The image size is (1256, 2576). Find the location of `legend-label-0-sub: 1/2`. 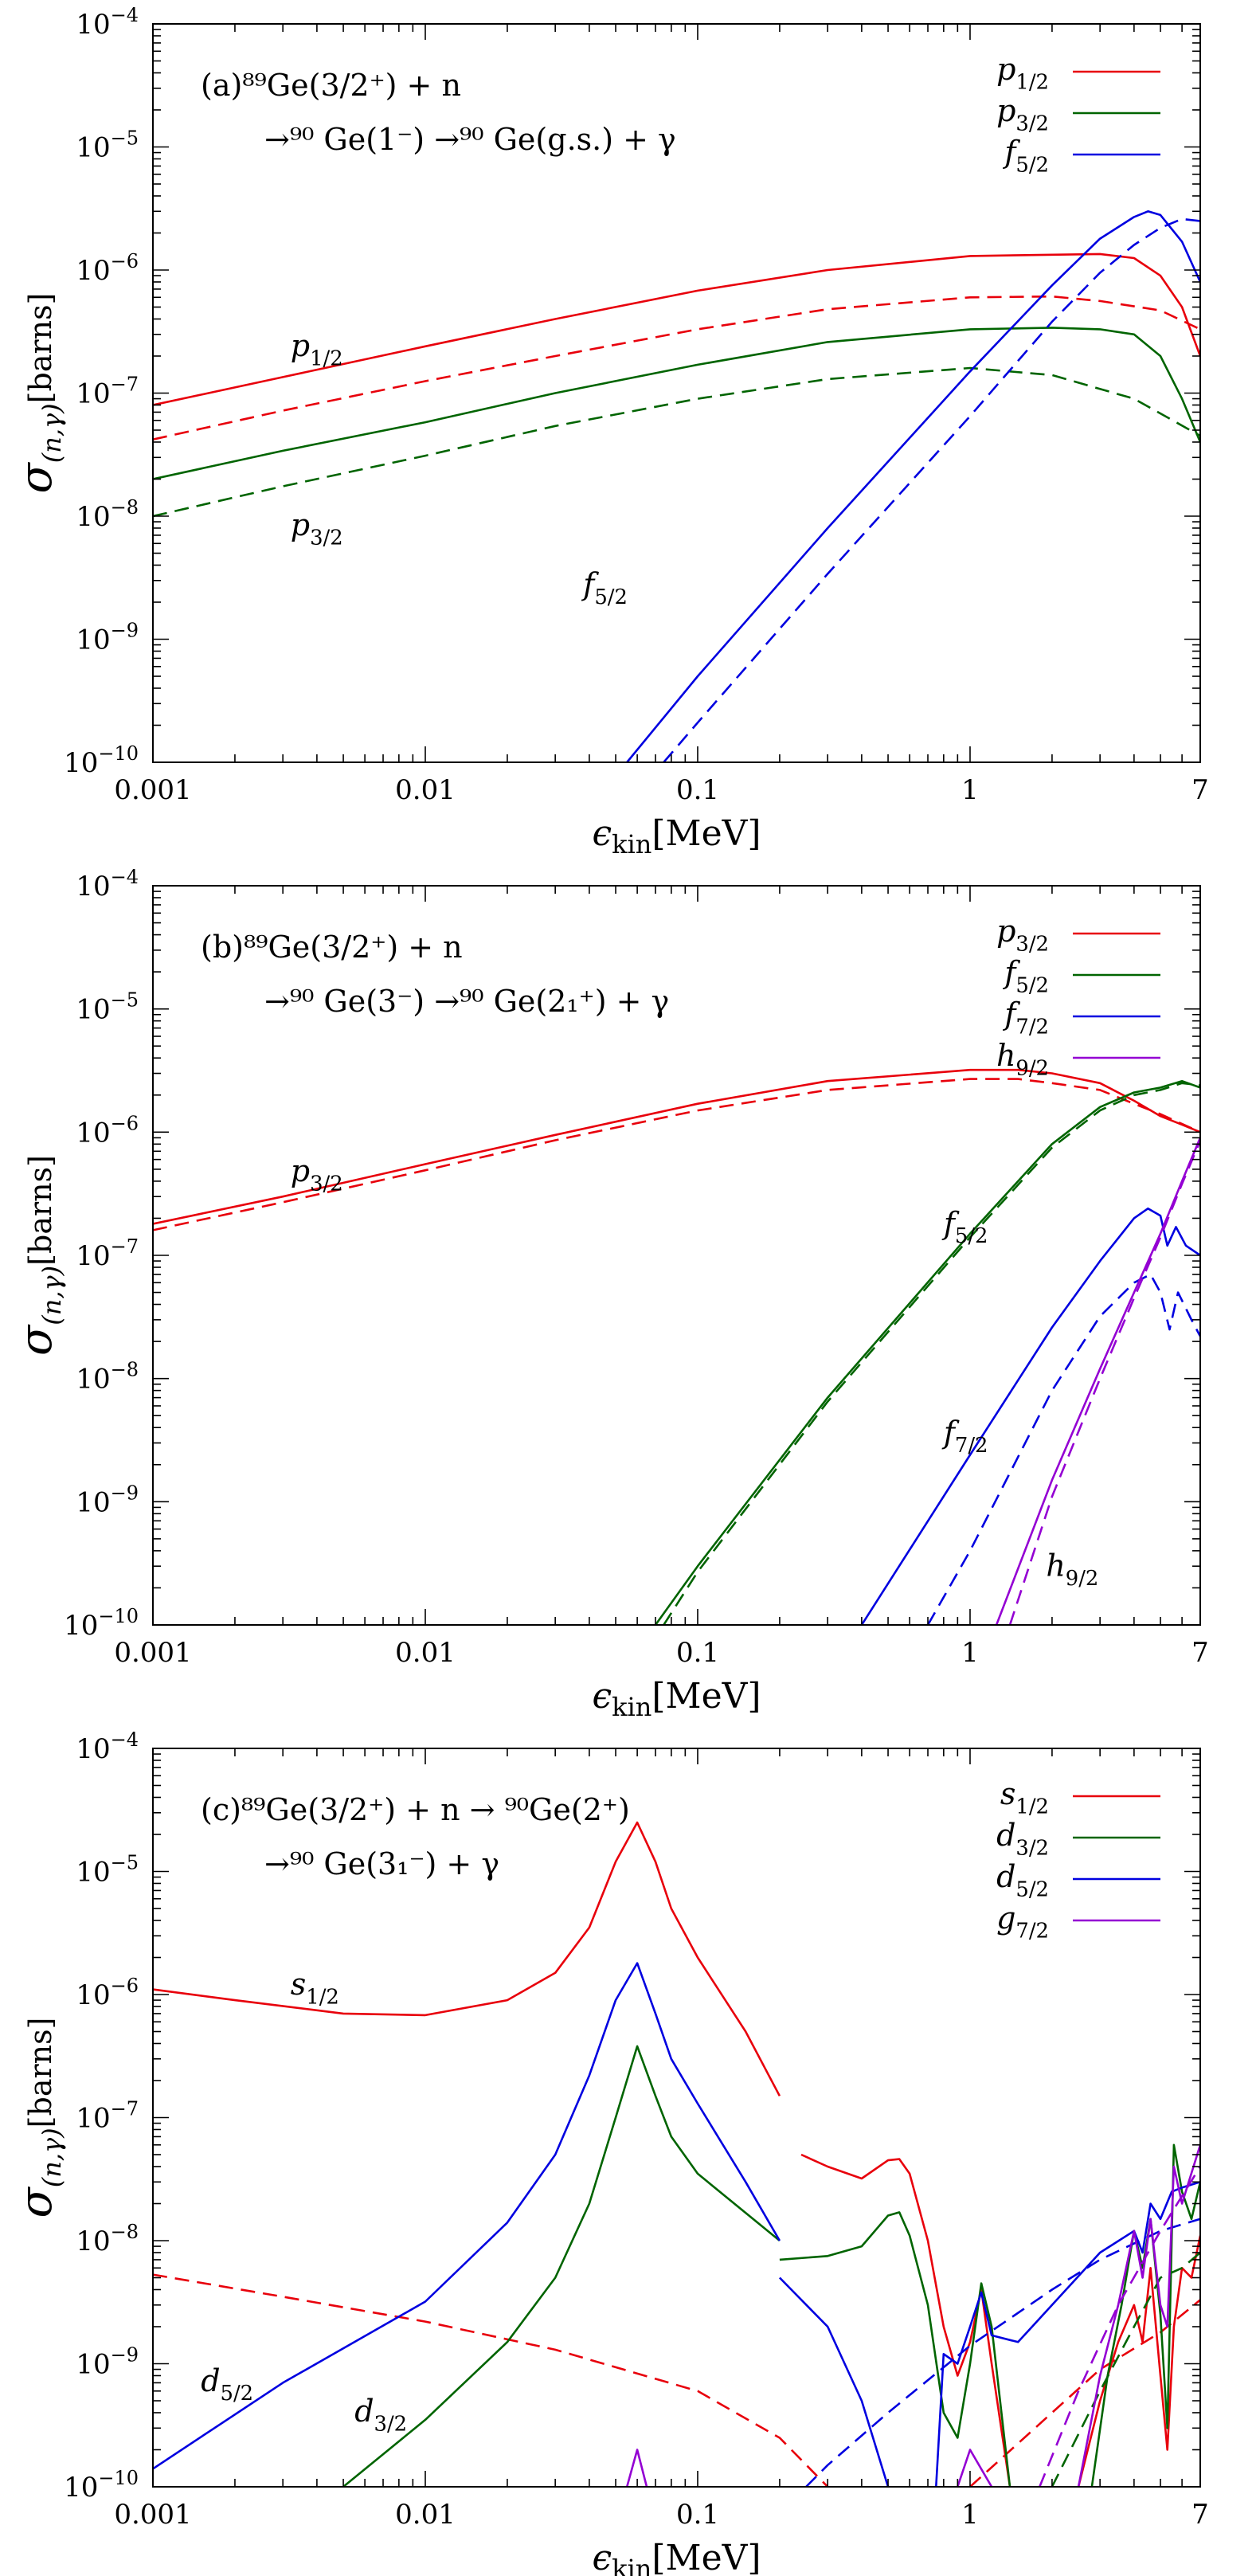

legend-label-0-sub: 1/2 is located at coordinates (1032, 82).